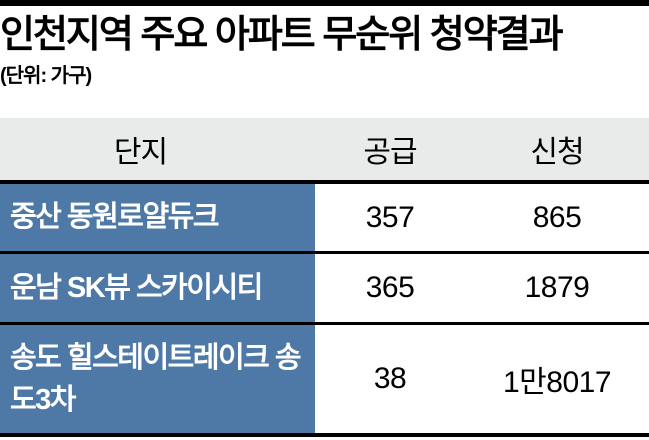 The width and height of the screenshot is (649, 440). What do you see at coordinates (157, 288) in the screenshot?
I see `complex-cell: 운남 SK뷰 스카이시티` at bounding box center [157, 288].